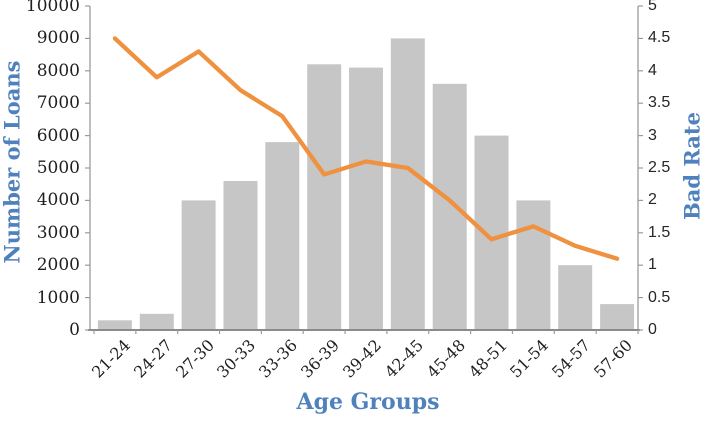 The width and height of the screenshot is (706, 424). What do you see at coordinates (652, 7) in the screenshot?
I see `right-tick-label-5: 5` at bounding box center [652, 7].